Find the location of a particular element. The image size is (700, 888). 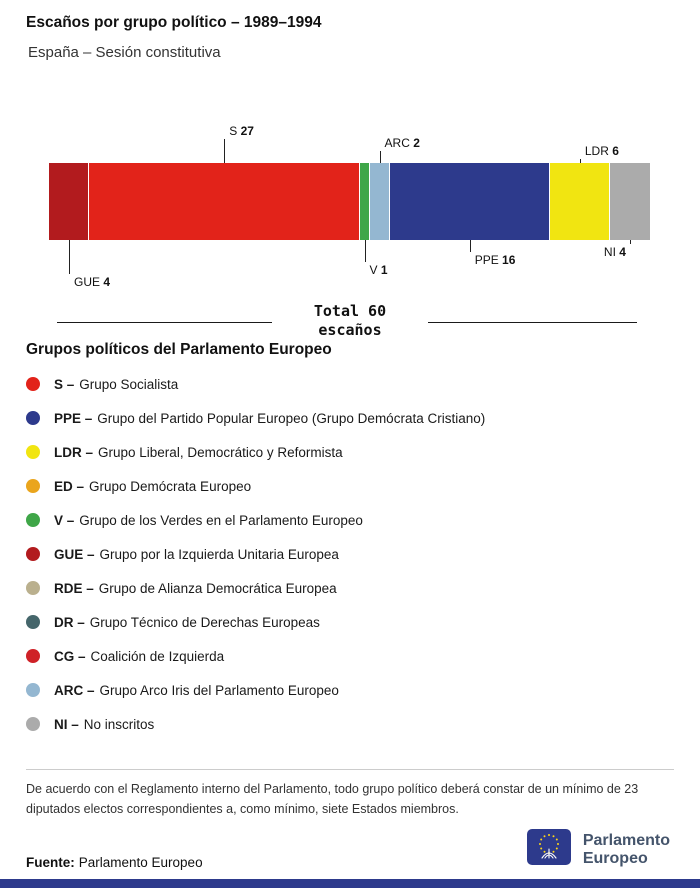

legend-item-code: RDE – is located at coordinates (74, 588).